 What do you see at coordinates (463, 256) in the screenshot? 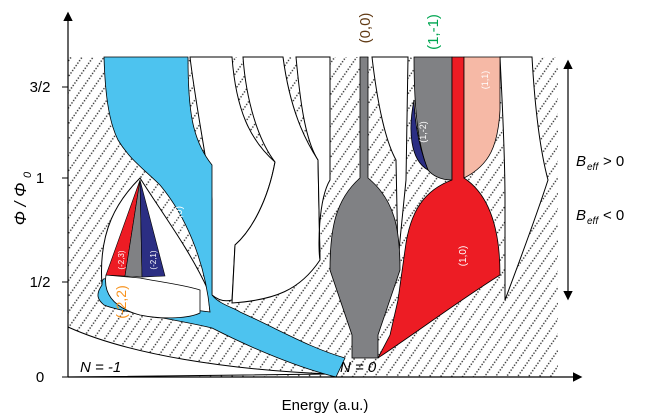
I see `label-one-zero: (1,0)` at bounding box center [463, 256].